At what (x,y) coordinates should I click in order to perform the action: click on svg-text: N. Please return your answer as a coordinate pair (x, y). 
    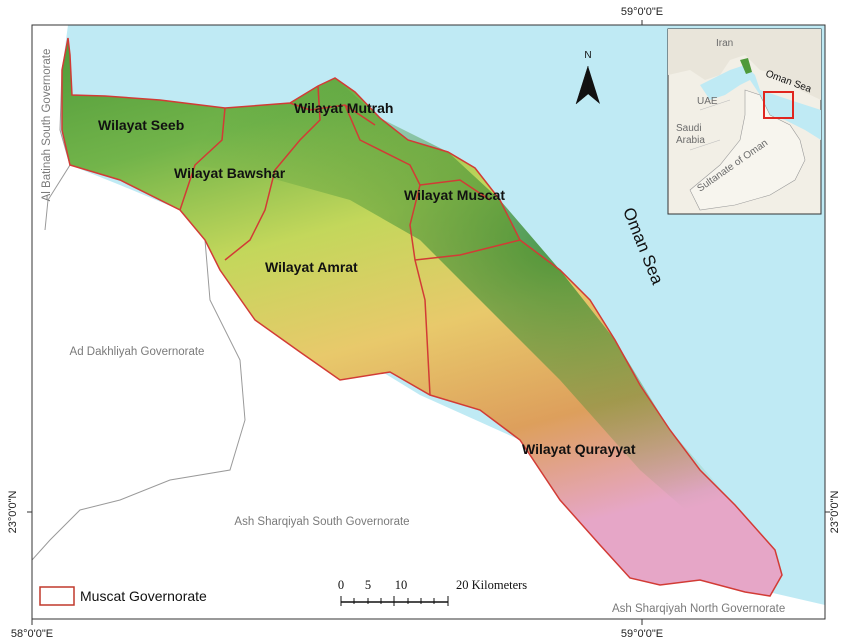
    Looking at the image, I should click on (587, 55).